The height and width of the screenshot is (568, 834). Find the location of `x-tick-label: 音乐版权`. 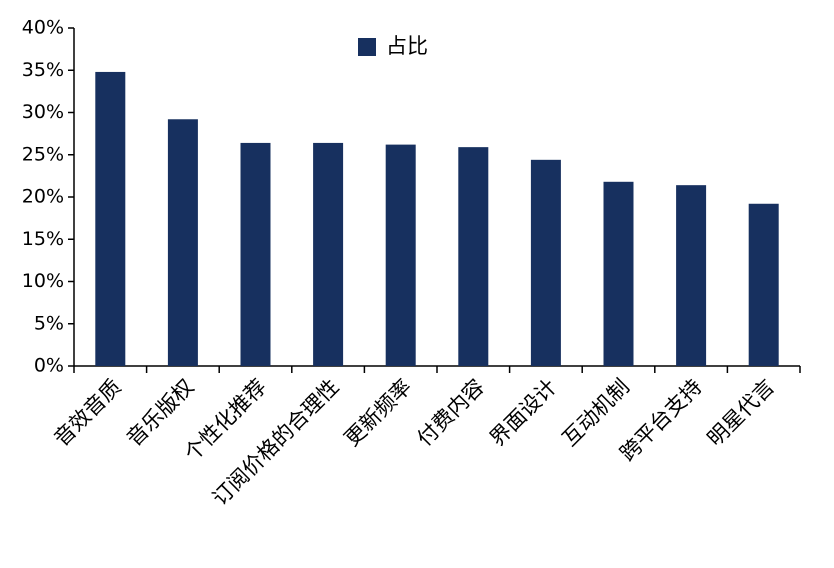

x-tick-label: 音乐版权 is located at coordinates (160, 413).